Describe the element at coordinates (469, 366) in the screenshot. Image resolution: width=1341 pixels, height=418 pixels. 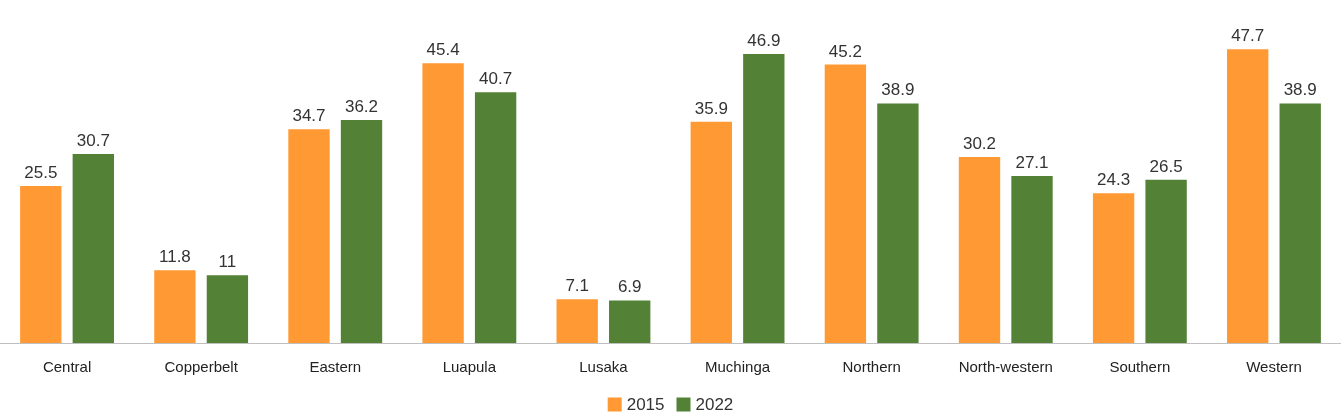
I see `x-tick-label: Luapula` at that location.